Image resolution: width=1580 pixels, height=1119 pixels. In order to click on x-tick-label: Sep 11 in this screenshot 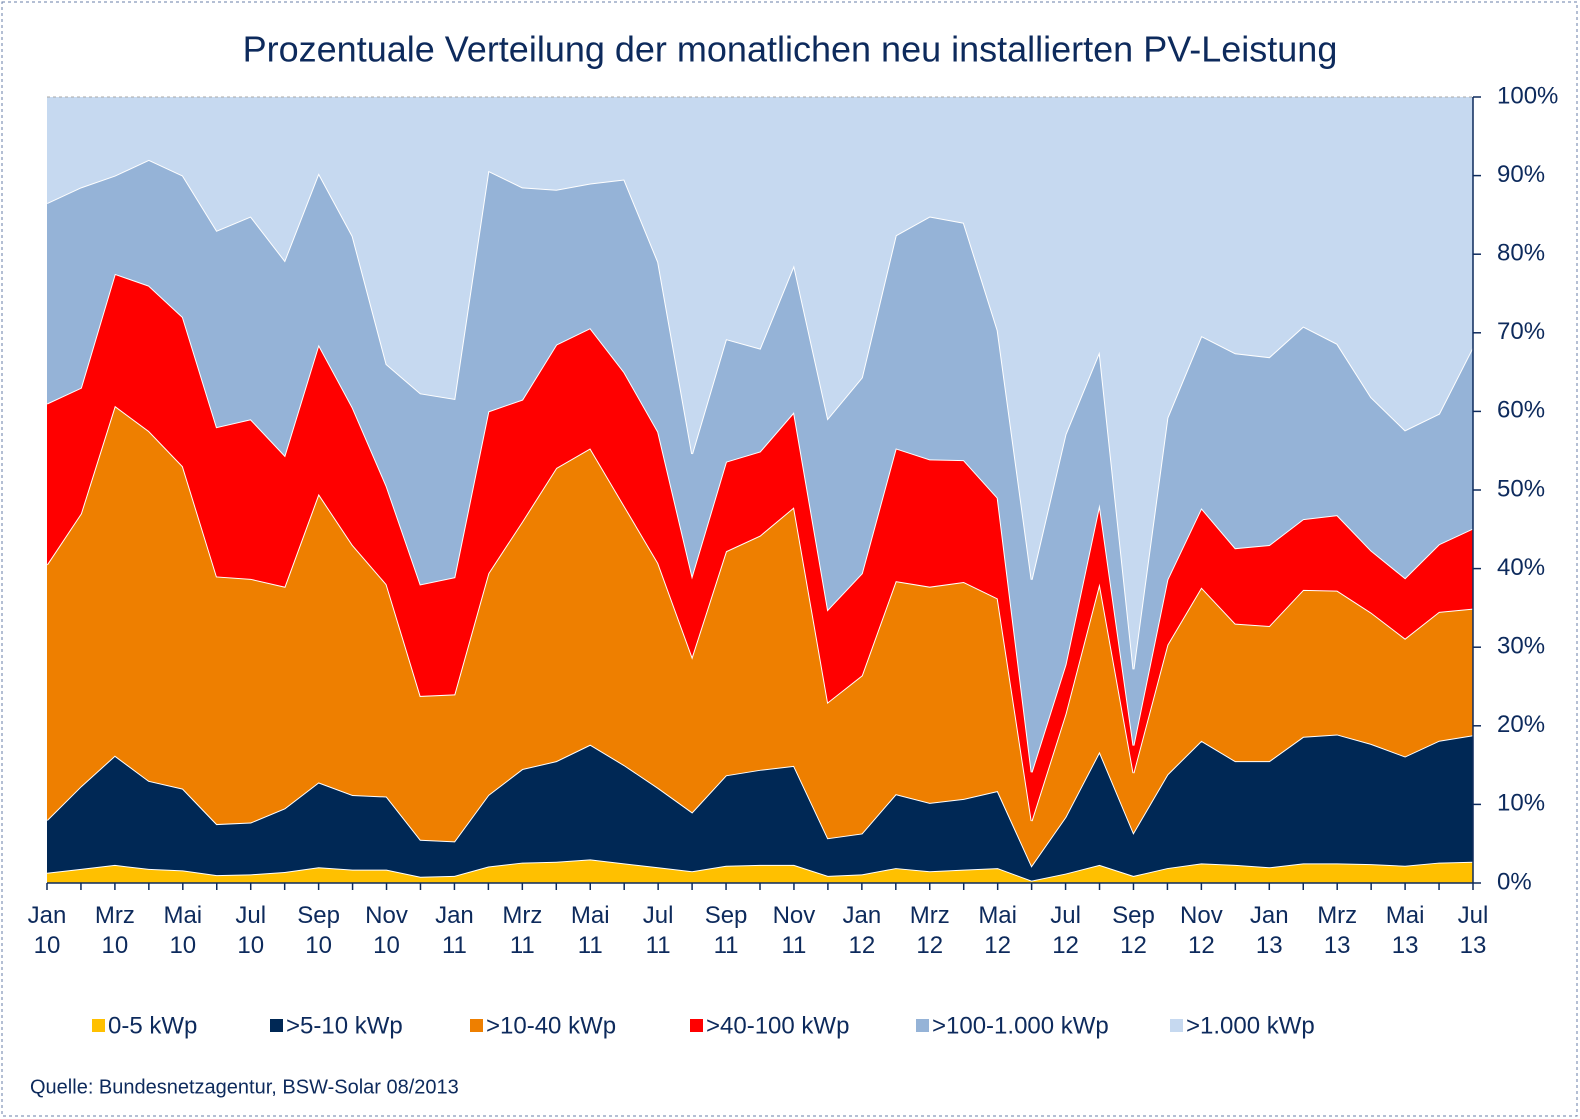, I will do `click(726, 930)`.